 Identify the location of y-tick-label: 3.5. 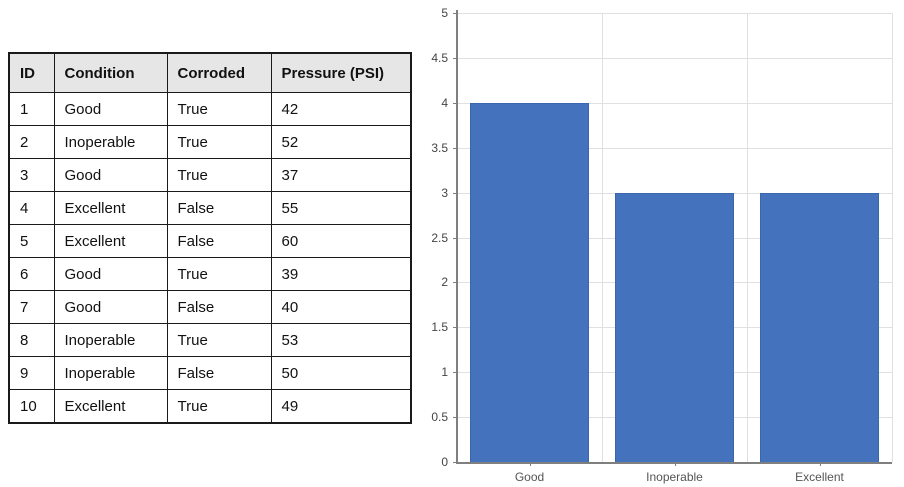
(439, 147).